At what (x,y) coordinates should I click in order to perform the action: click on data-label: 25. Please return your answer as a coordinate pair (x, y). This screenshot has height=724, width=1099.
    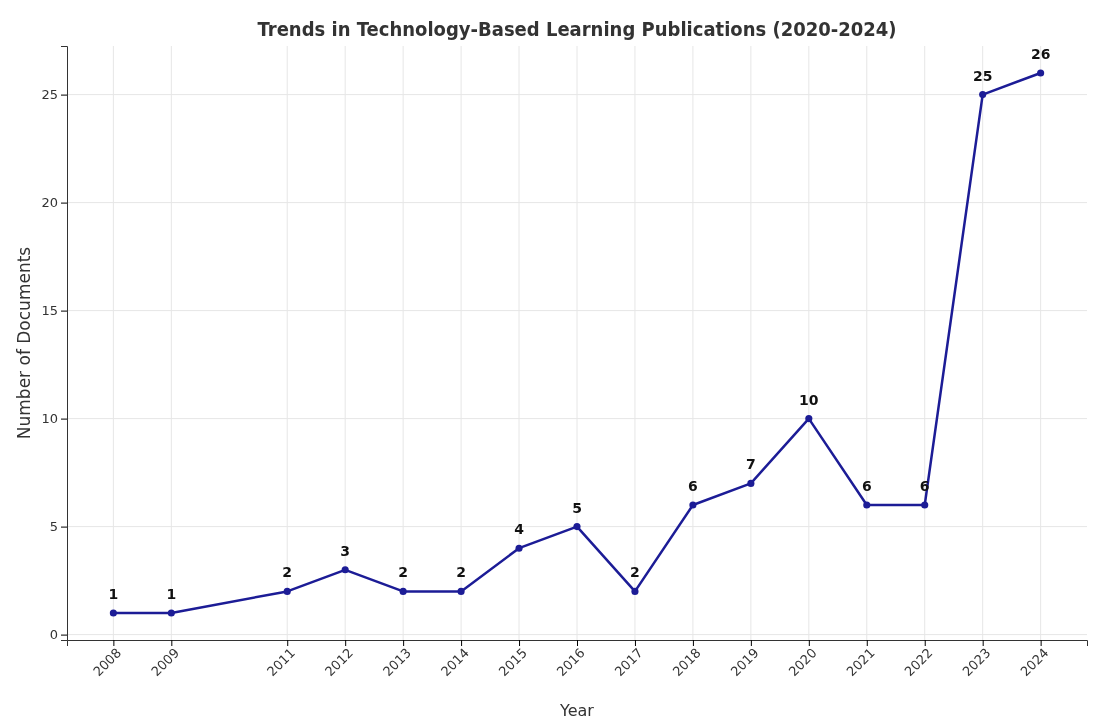
    Looking at the image, I should click on (982, 75).